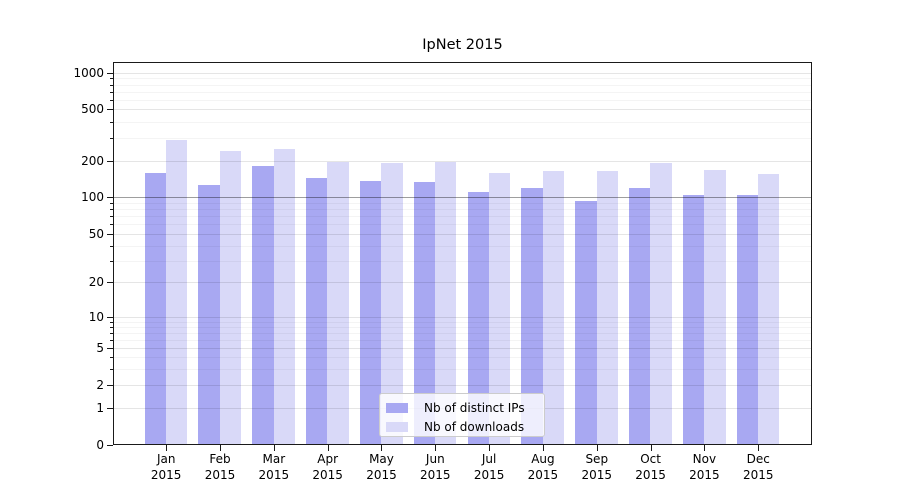  I want to click on legend-swatch-downloads, so click(397, 426).